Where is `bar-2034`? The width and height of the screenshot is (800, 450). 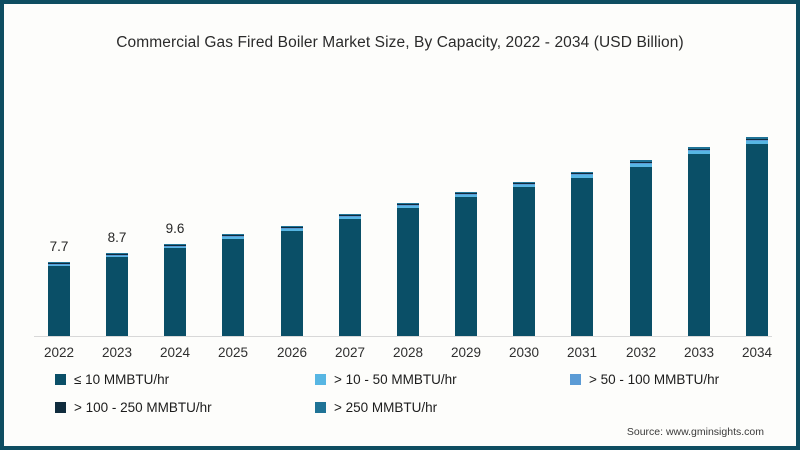
bar-2034 is located at coordinates (757, 236).